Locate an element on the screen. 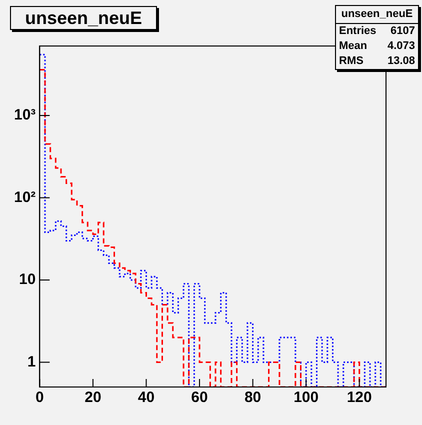 The height and width of the screenshot is (425, 422). x-tick-label: 100 is located at coordinates (306, 397).